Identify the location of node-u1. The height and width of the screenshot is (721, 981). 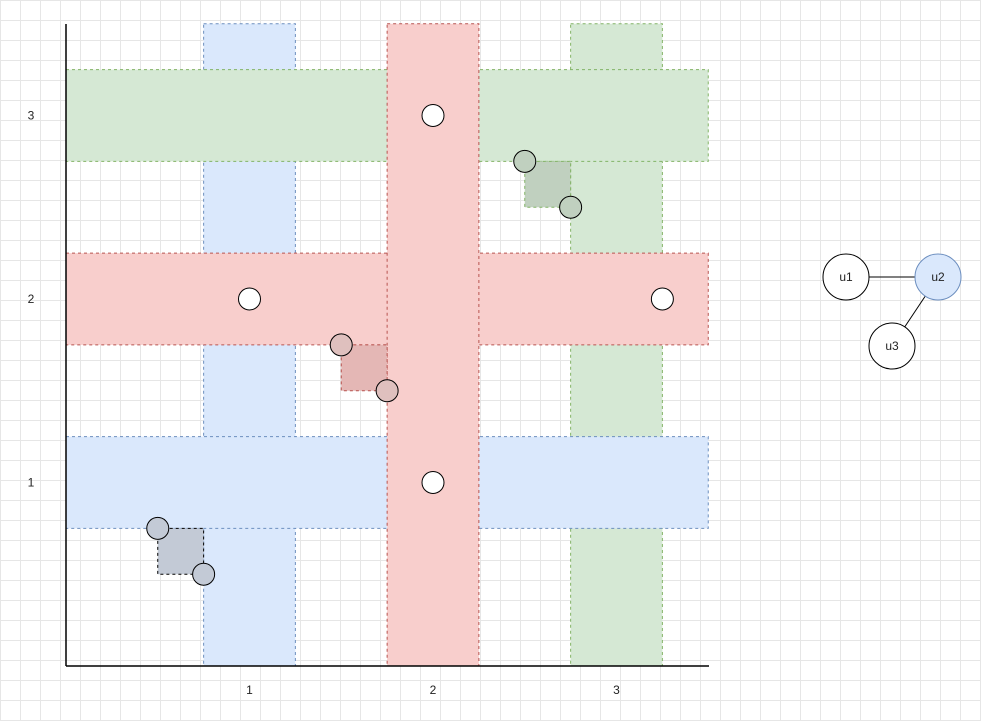
(846, 277).